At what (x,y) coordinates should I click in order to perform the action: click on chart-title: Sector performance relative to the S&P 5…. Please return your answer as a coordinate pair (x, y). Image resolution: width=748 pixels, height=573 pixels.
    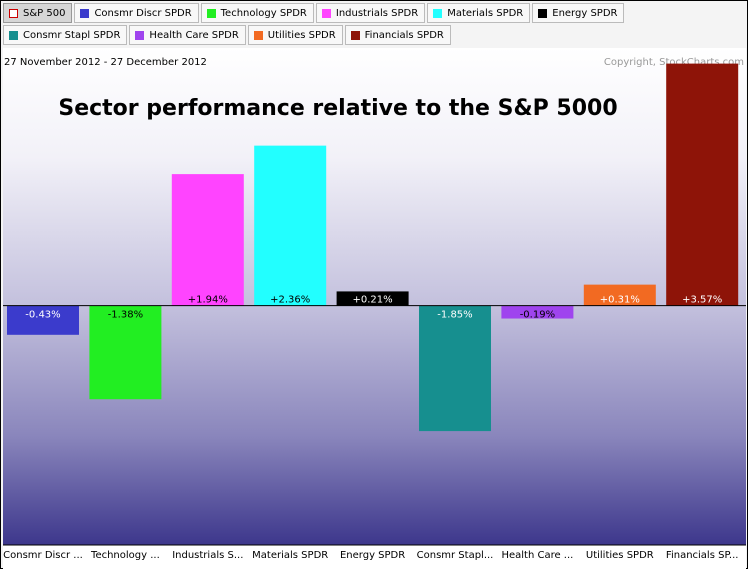
    Looking at the image, I should click on (337, 108).